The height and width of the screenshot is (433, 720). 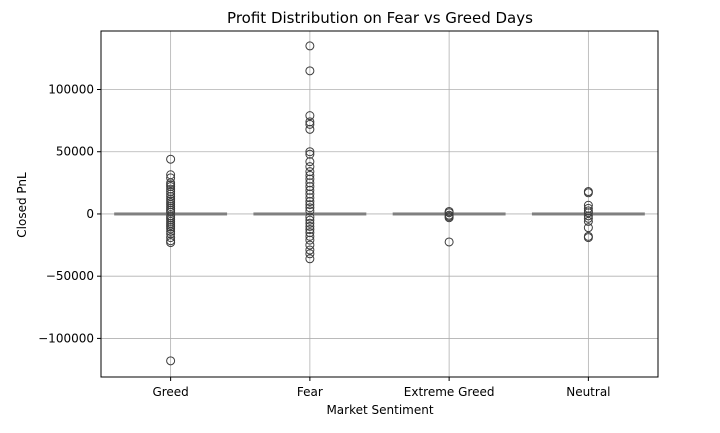 I want to click on x-axis-label: Market Sentiment, so click(x=379, y=410).